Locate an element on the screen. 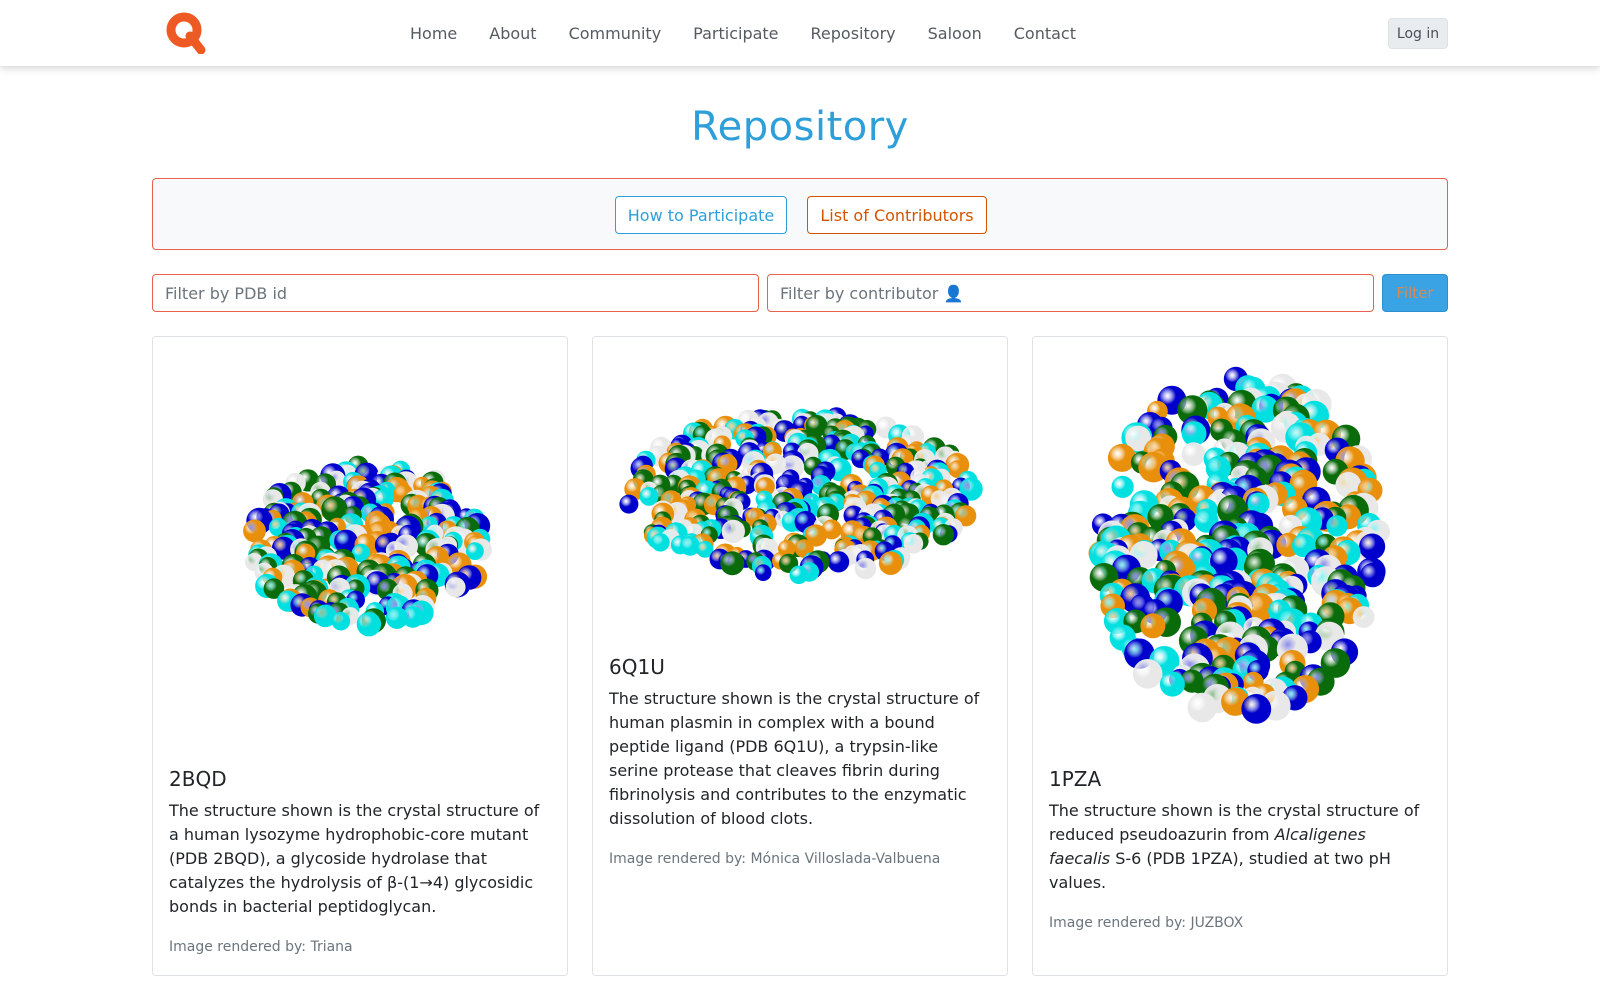 This screenshot has height=1000, width=1600. site-logo is located at coordinates (186, 33).